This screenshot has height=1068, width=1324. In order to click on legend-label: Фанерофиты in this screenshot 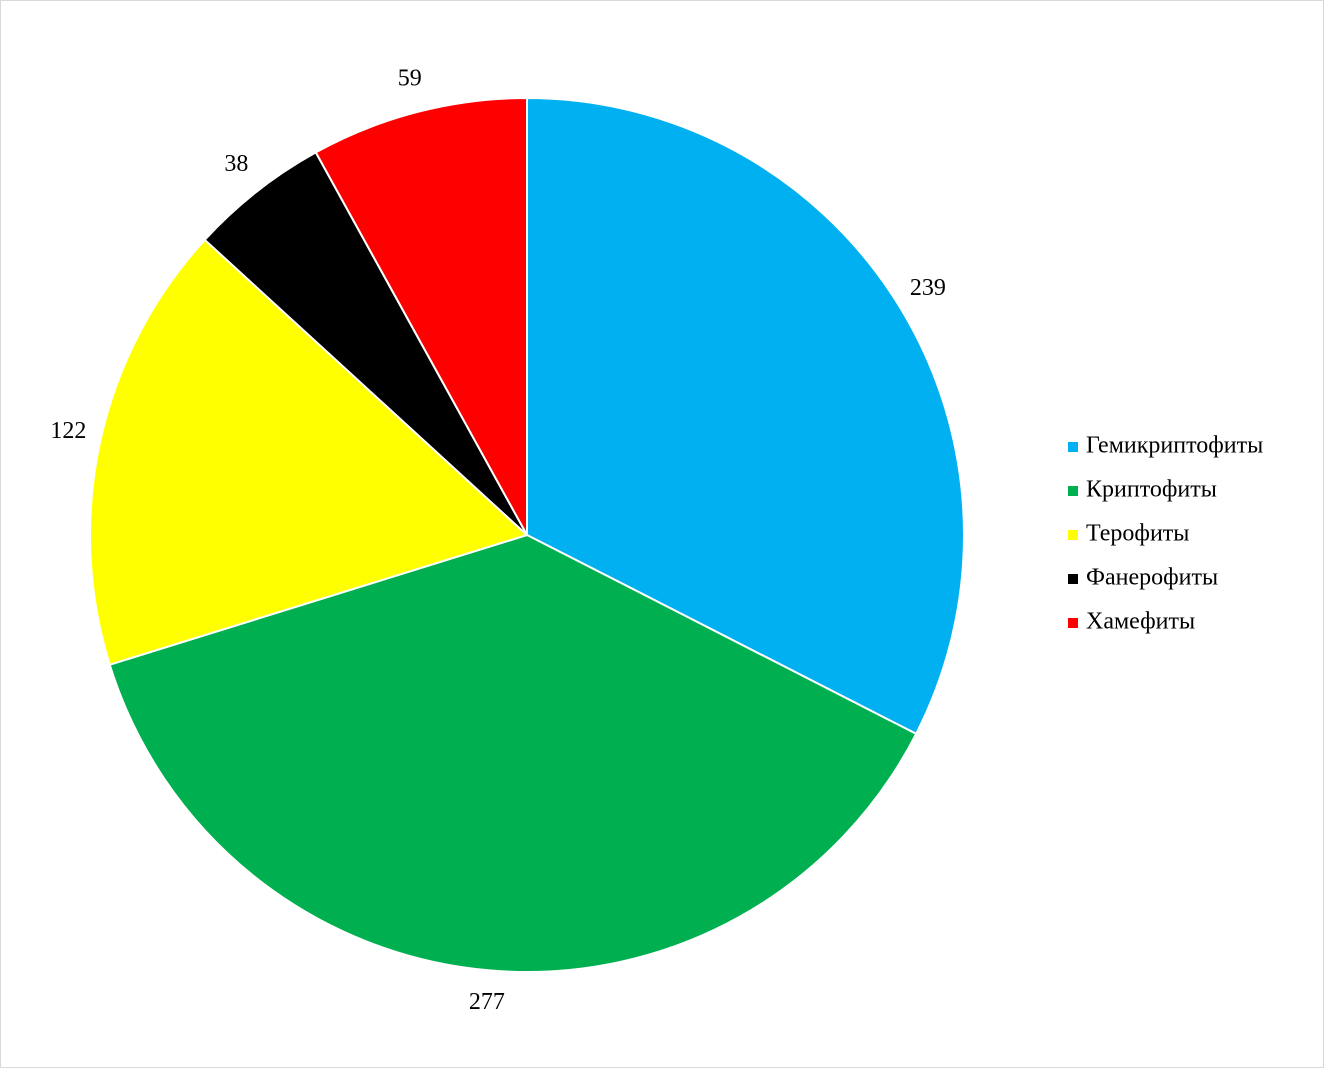, I will do `click(1152, 578)`.